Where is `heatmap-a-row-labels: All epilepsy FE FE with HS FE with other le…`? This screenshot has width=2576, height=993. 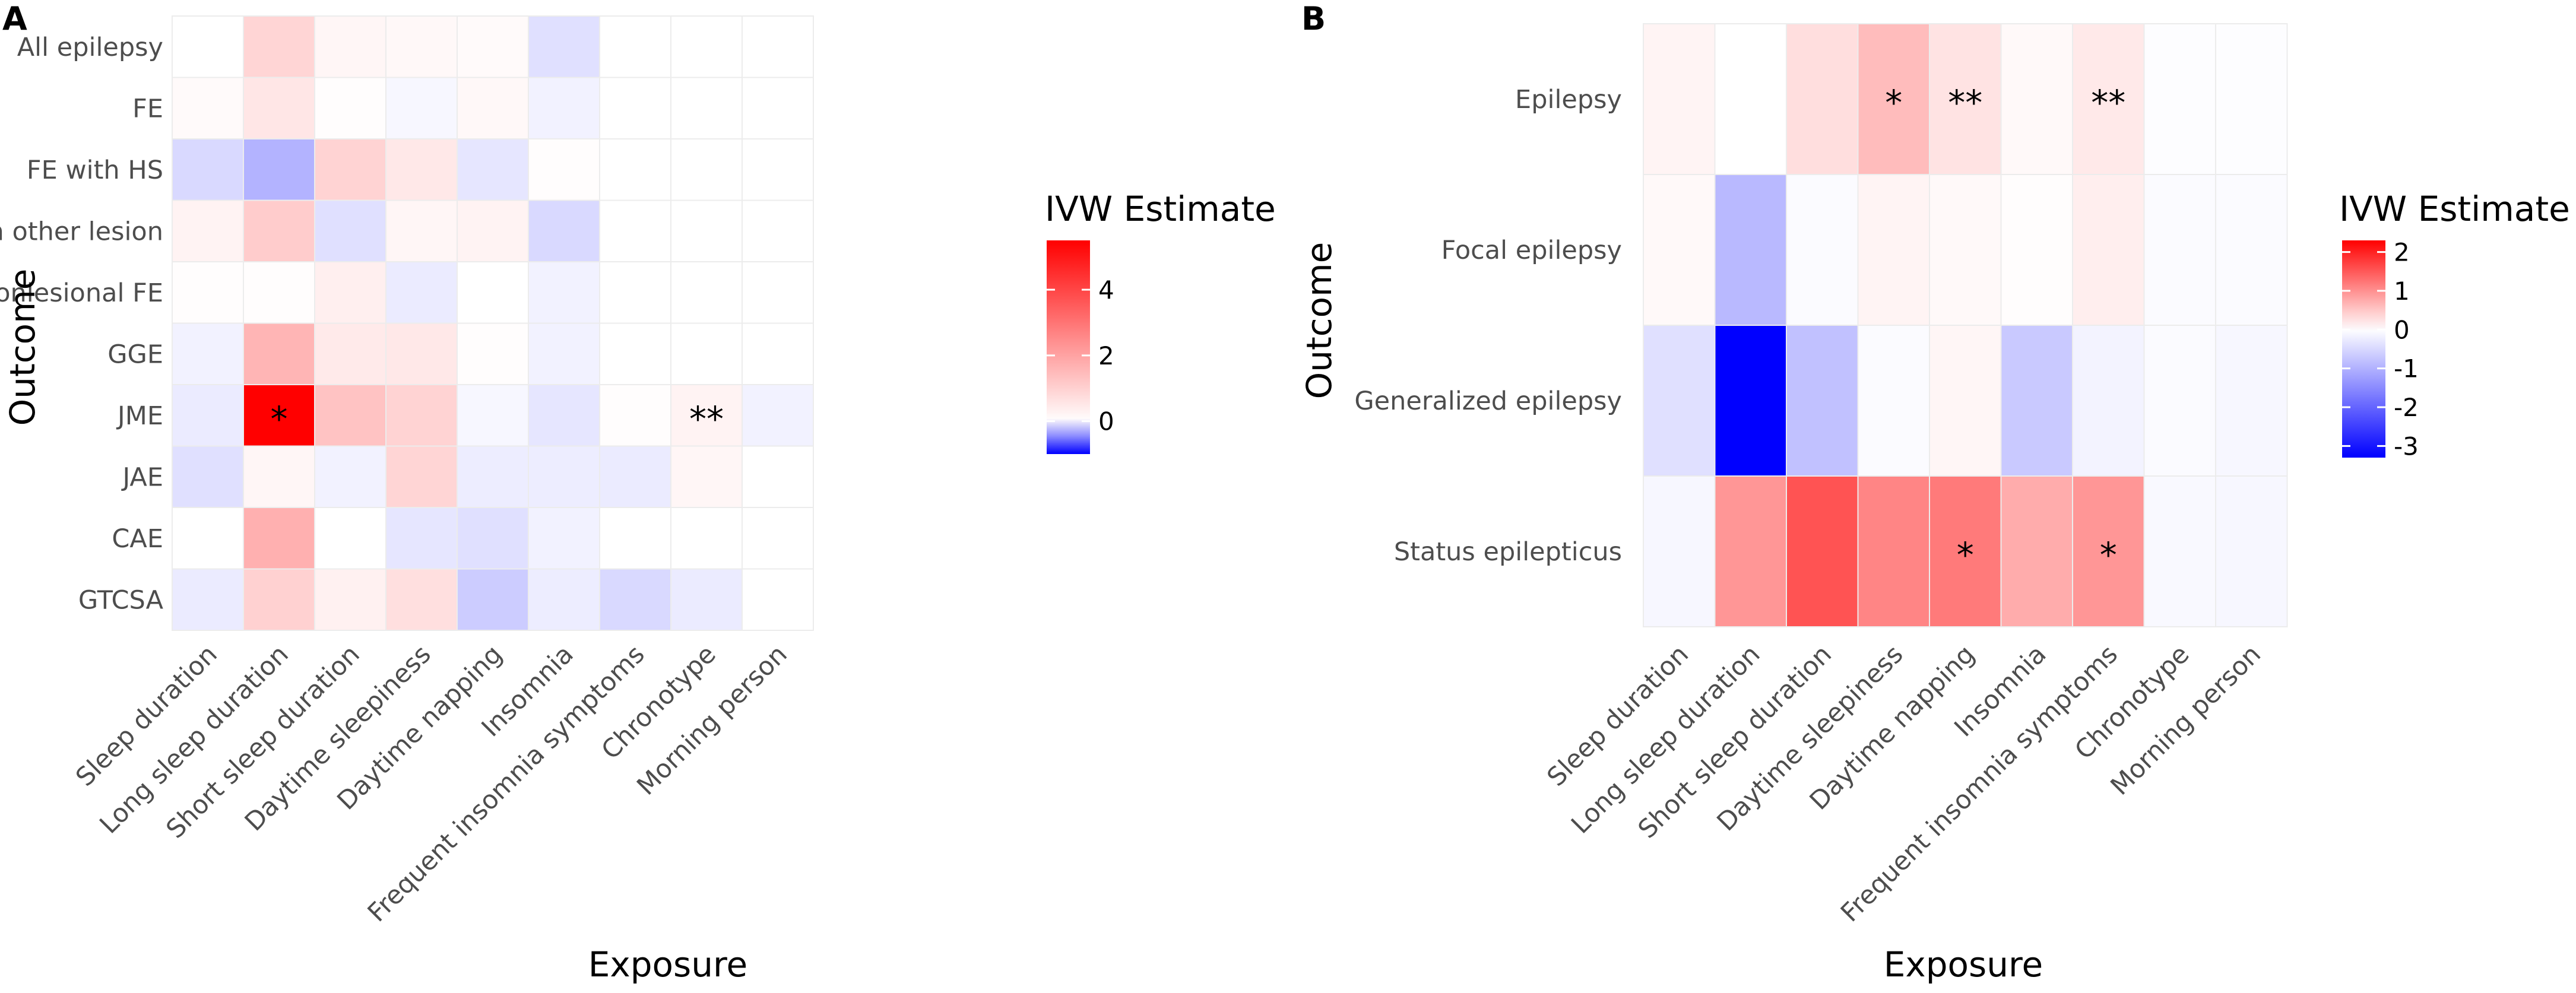
heatmap-a-row-labels: All epilepsy FE FE with HS FE with other le… is located at coordinates (82, 324).